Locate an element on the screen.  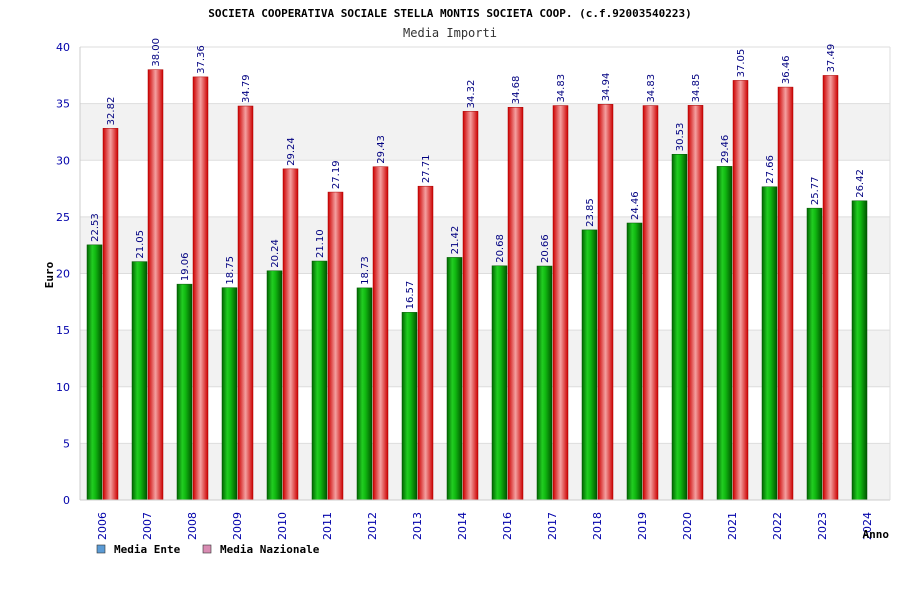
data-label: 23.85 is located at coordinates (590, 212).